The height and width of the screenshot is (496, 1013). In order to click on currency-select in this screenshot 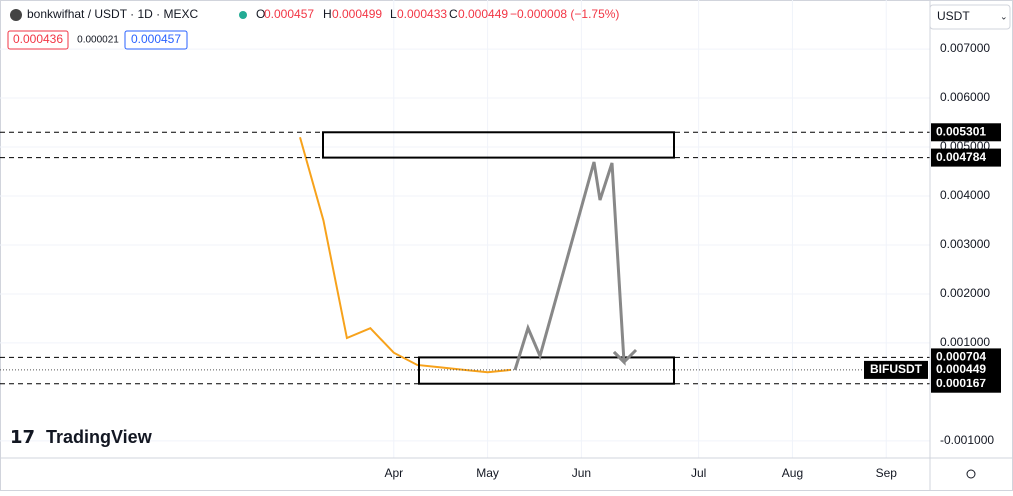, I will do `click(970, 17)`.